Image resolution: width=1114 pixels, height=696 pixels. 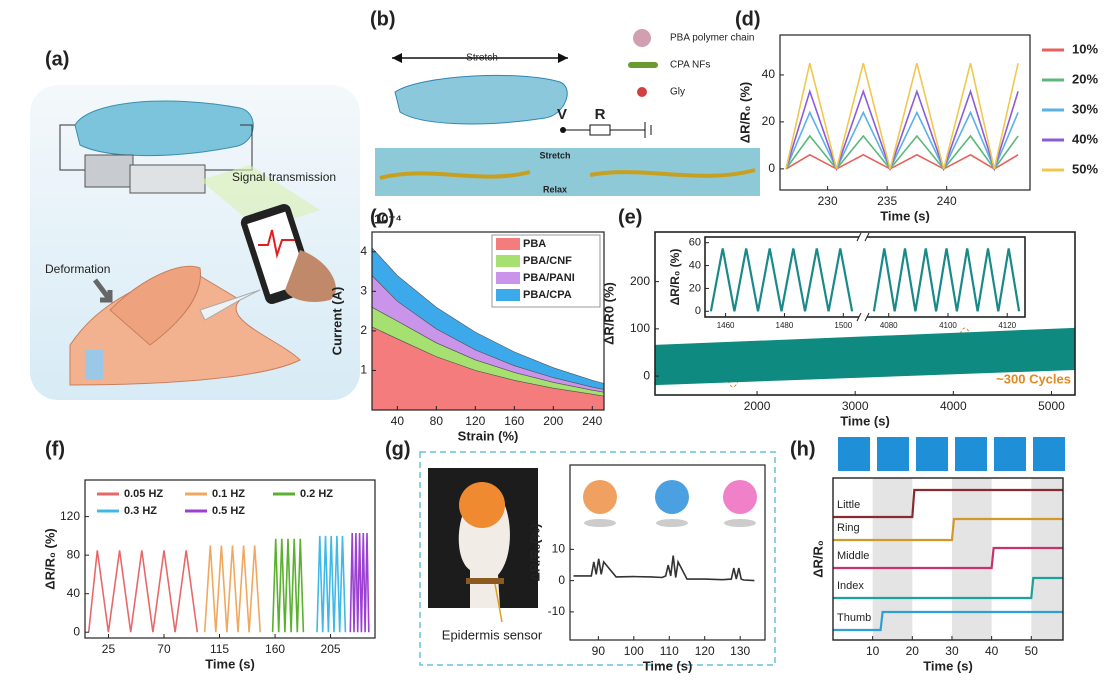 What do you see at coordinates (848, 505) in the screenshot?
I see `trace-label: Little` at bounding box center [848, 505].